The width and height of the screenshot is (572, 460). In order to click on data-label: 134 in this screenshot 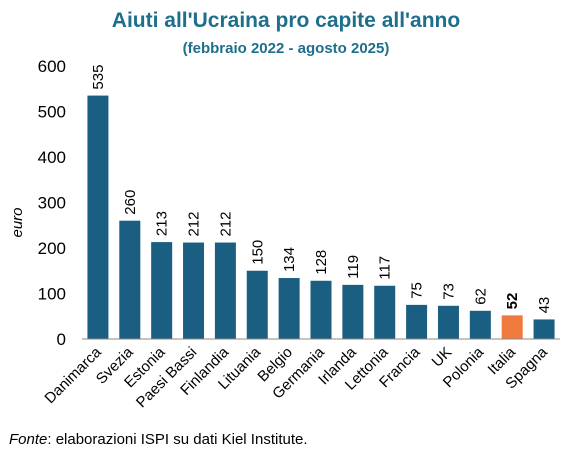, I will do `click(289, 259)`.